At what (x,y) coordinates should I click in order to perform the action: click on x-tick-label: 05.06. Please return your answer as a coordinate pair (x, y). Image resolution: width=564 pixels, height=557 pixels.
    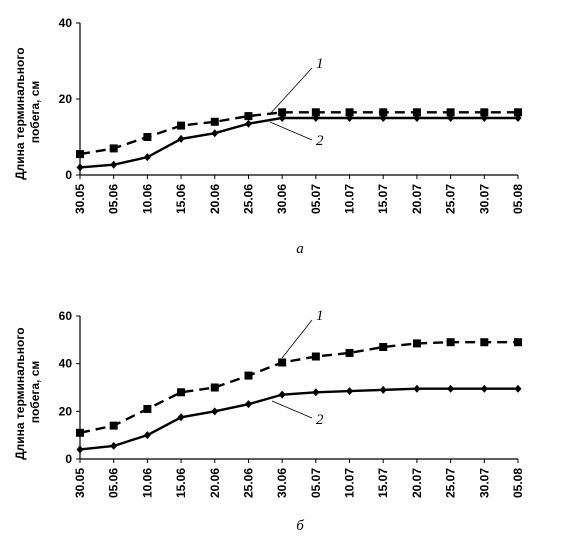
    Looking at the image, I should click on (114, 199).